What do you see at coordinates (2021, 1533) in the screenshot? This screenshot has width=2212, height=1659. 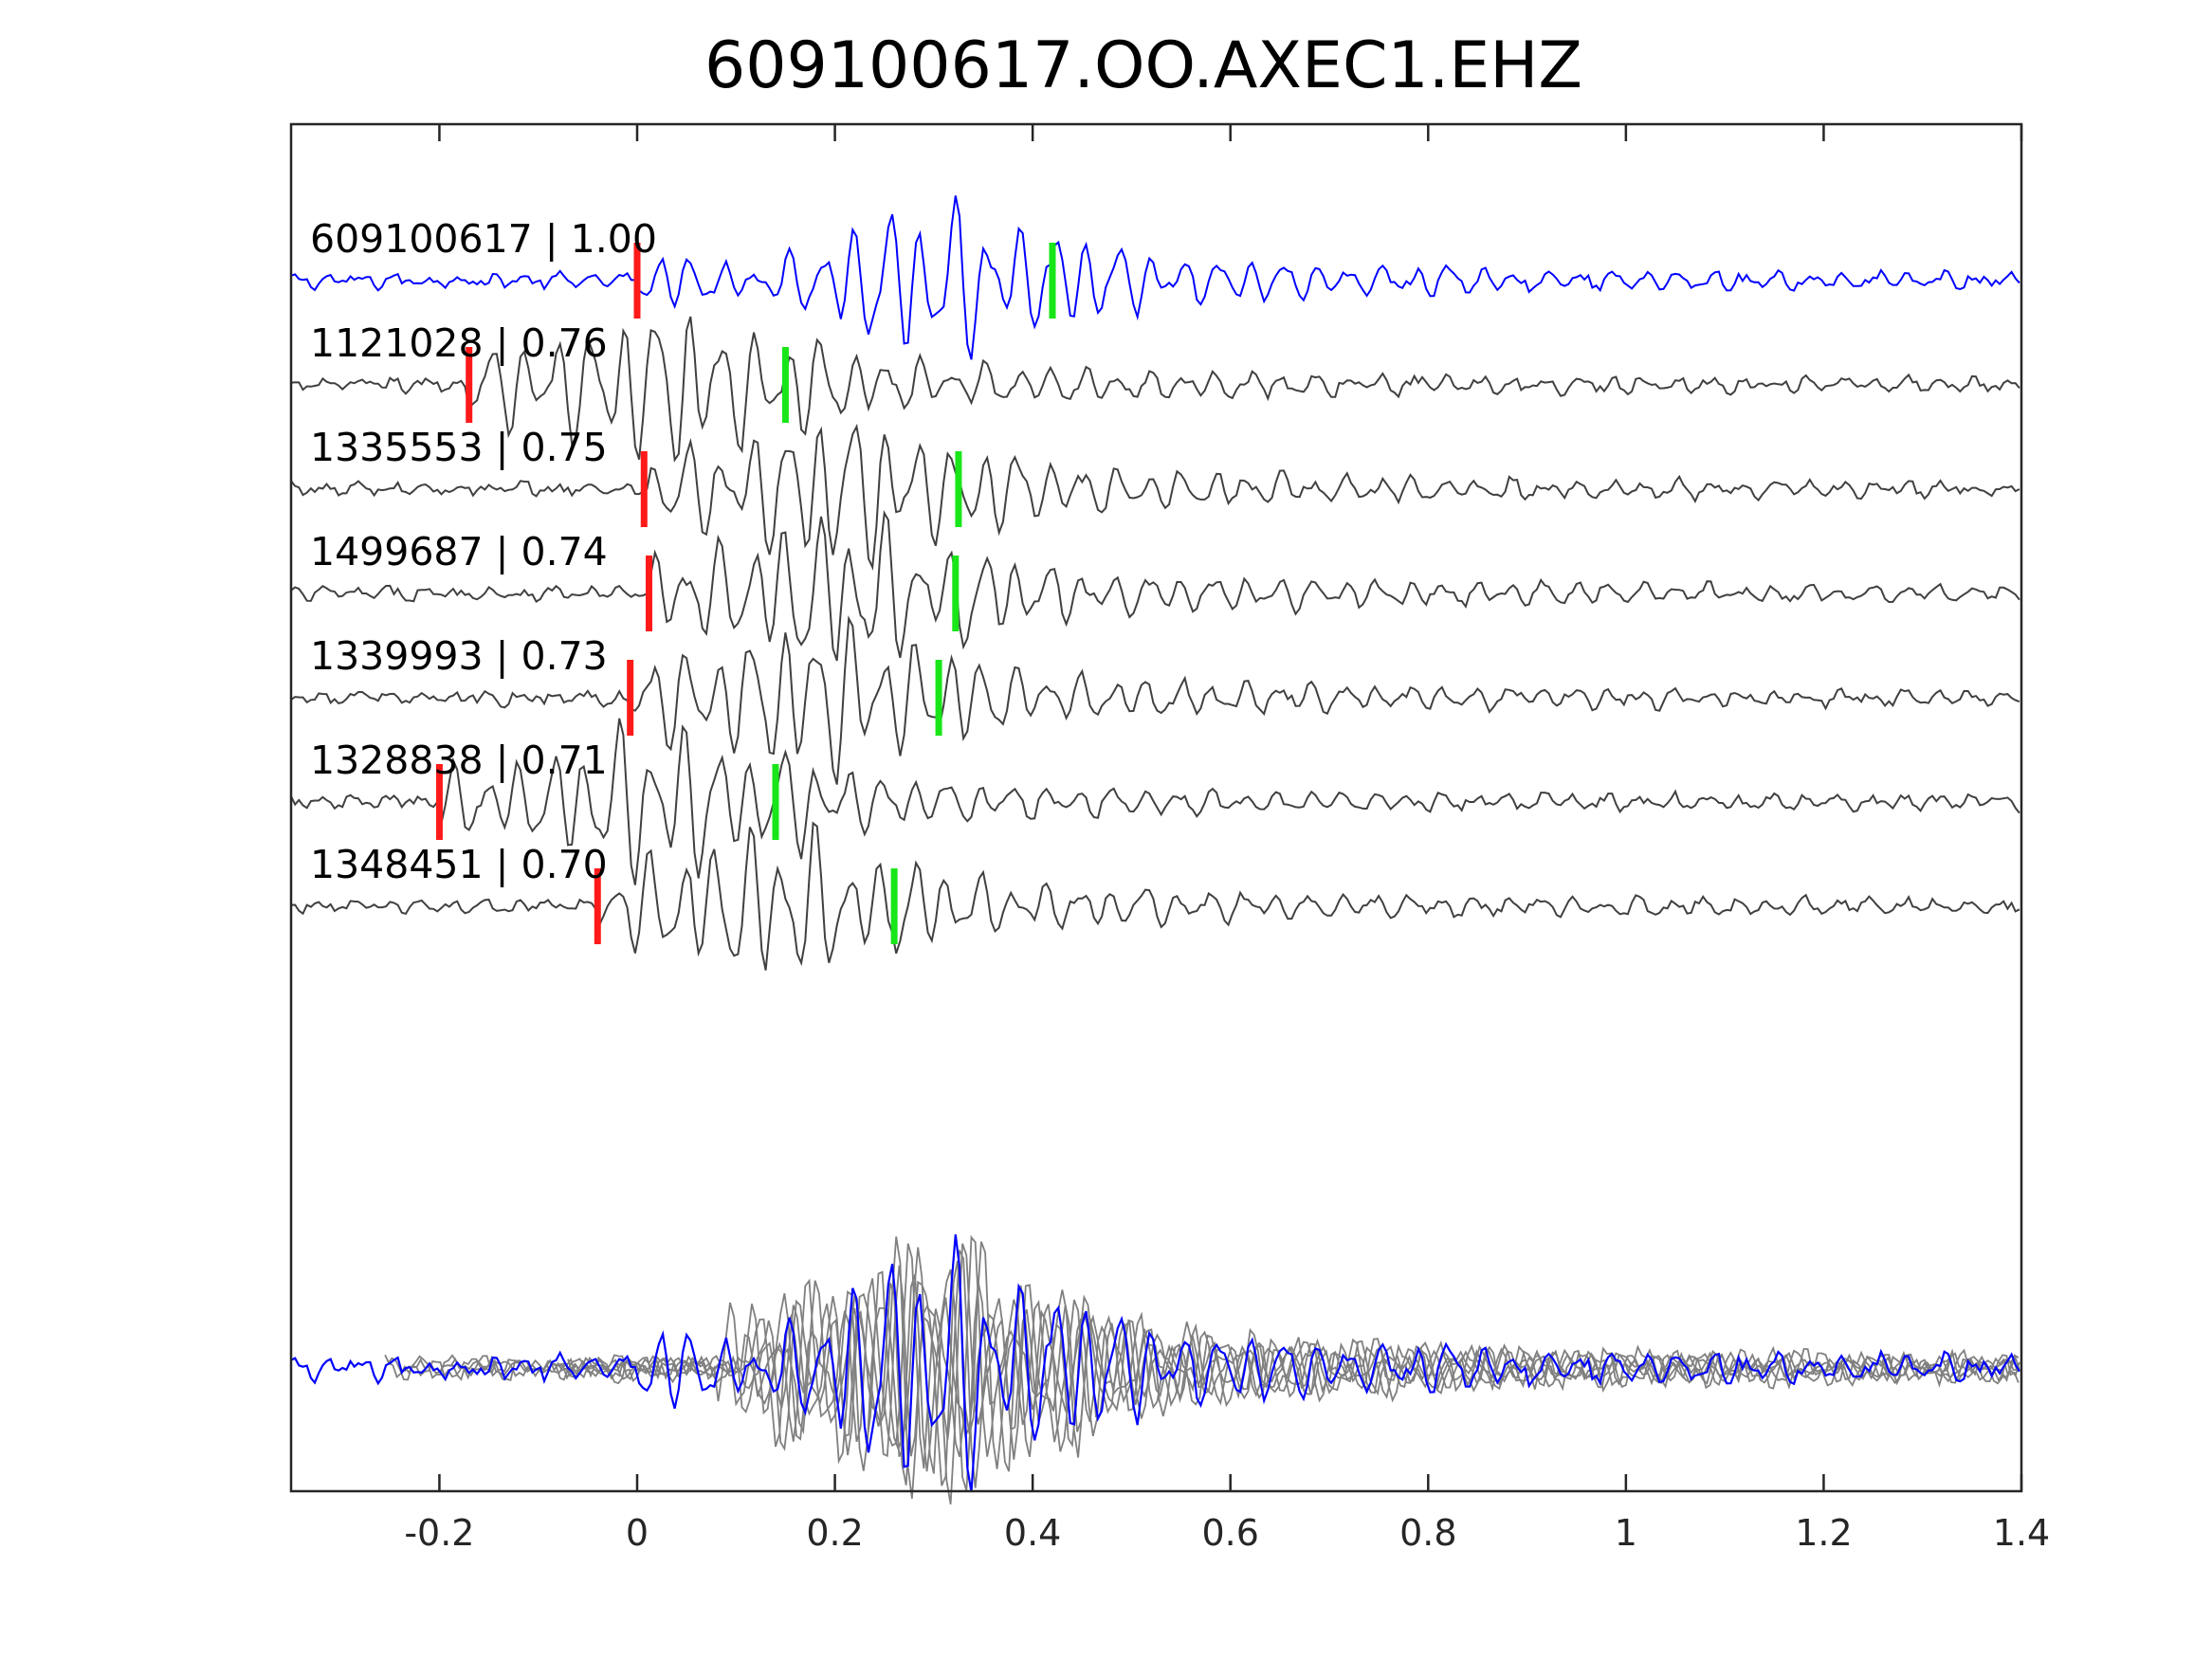 I see `x-tick-label: 1.4` at bounding box center [2021, 1533].